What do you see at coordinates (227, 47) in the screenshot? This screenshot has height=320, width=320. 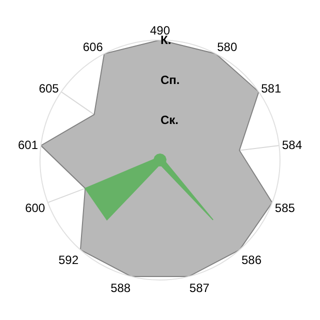 I see `spoke-label: 580` at bounding box center [227, 47].